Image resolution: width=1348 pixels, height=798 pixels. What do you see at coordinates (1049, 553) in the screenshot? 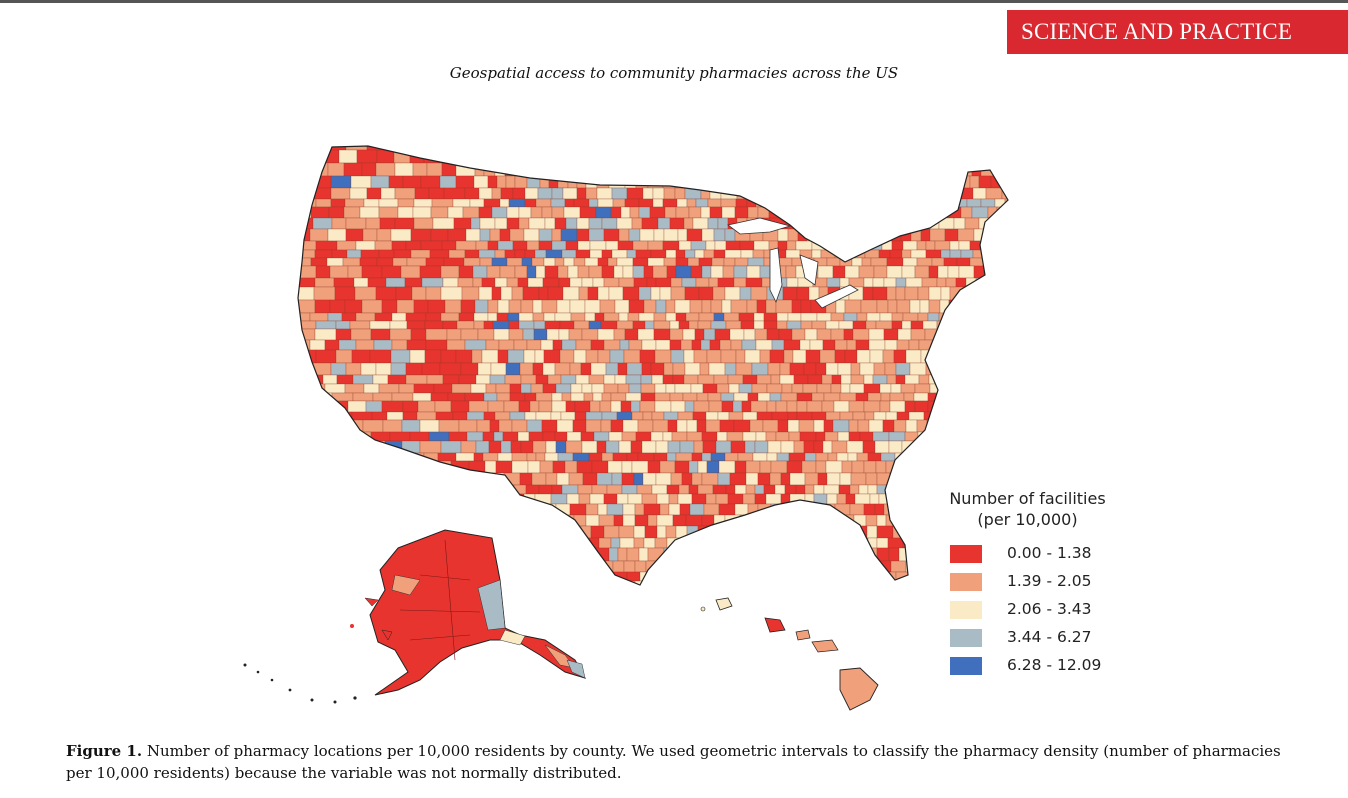
I see `legend-label: 0.00 - 1.38` at bounding box center [1049, 553].